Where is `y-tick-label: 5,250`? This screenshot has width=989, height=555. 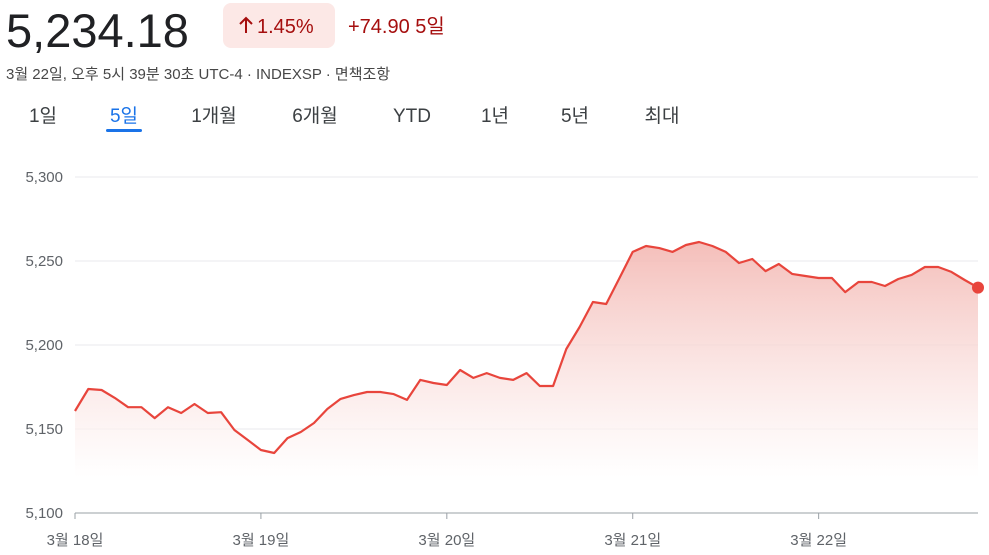 y-tick-label: 5,250 is located at coordinates (44, 261).